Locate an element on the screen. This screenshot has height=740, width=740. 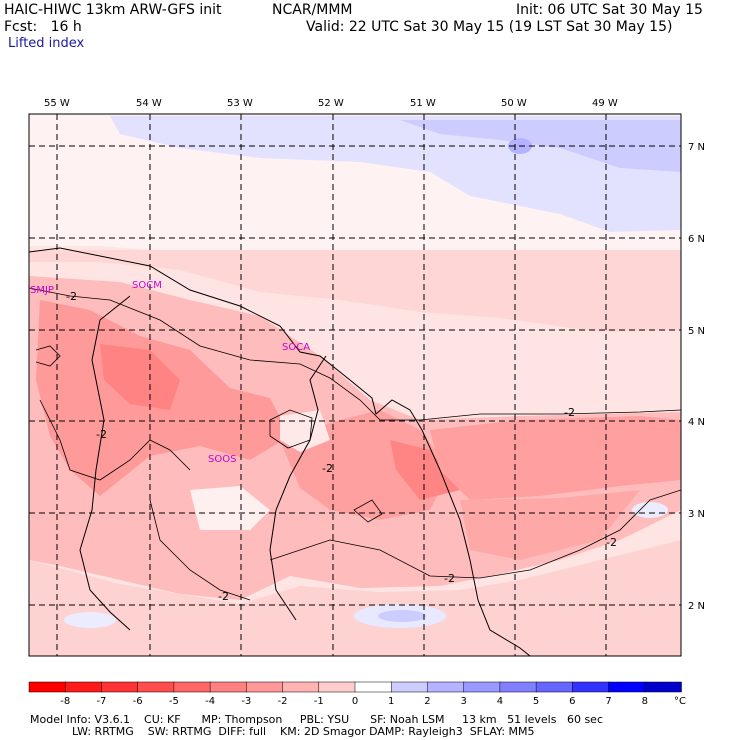
latitude-labels: 7 N 6 N 5 N 4 N 3 N 2 N is located at coordinates (696, 377).